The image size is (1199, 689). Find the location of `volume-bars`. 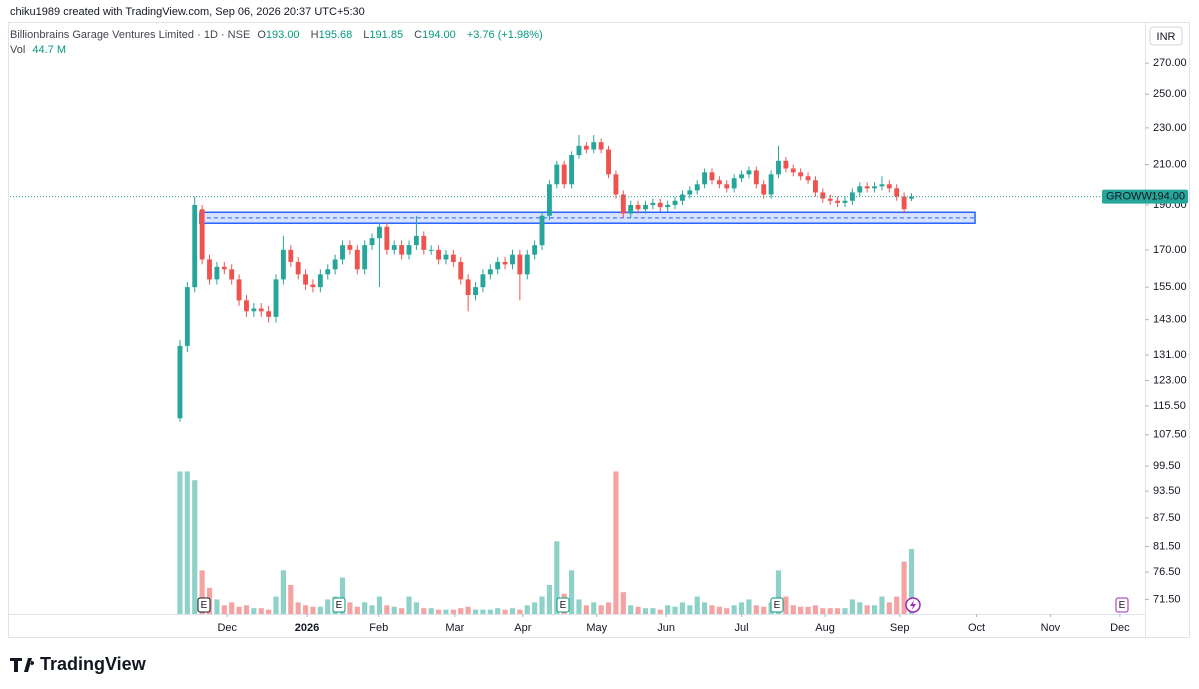

volume-bars is located at coordinates (546, 542).